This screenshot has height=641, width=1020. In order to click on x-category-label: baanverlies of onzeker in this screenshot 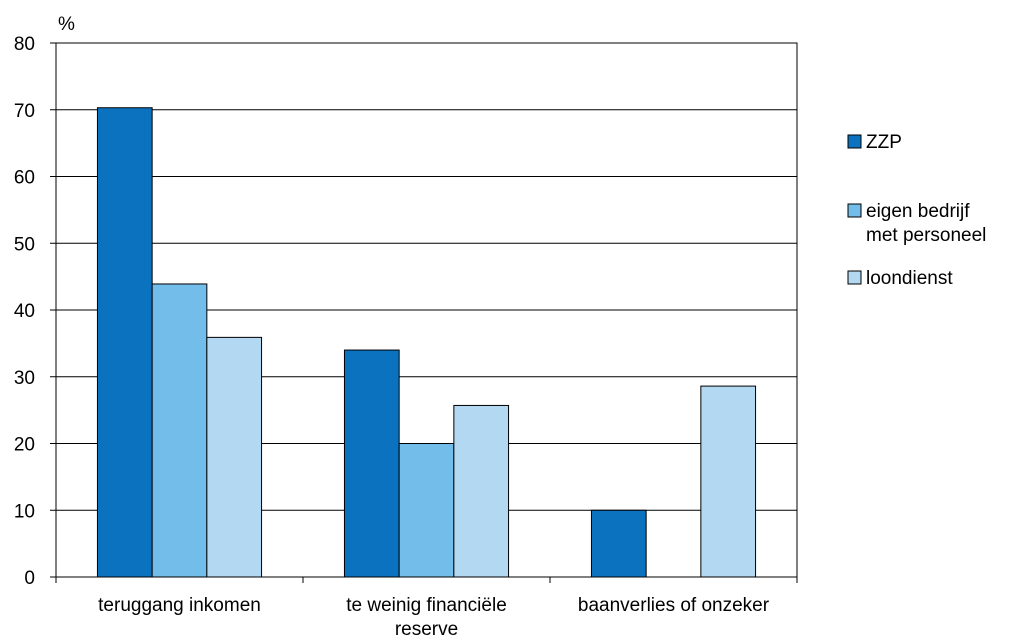, I will do `click(674, 605)`.